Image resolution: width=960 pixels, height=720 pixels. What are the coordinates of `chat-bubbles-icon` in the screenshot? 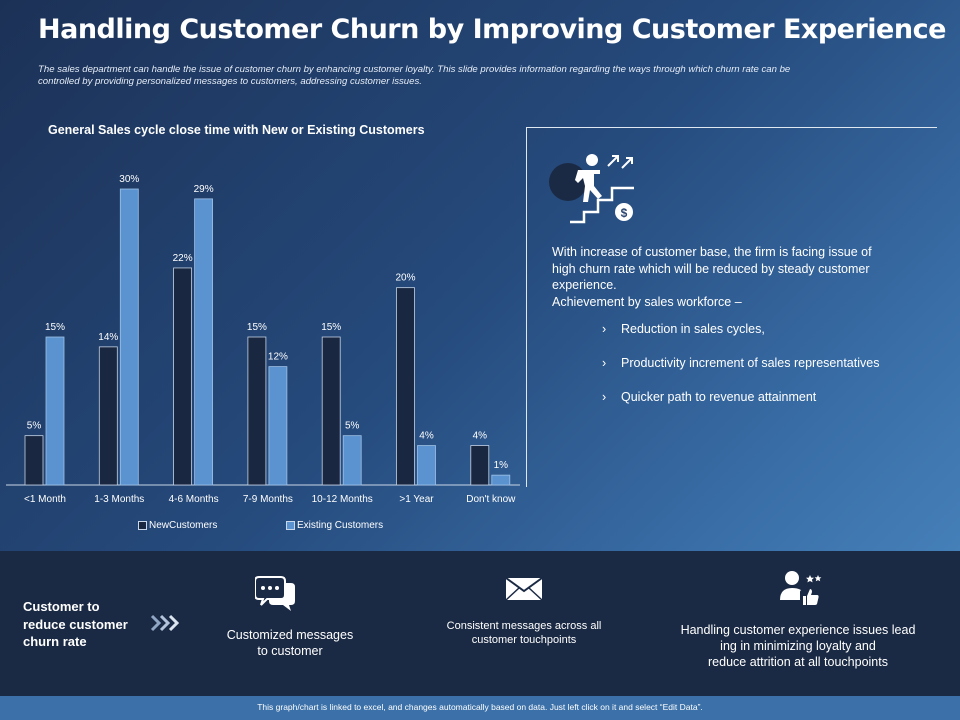 It's located at (275, 593).